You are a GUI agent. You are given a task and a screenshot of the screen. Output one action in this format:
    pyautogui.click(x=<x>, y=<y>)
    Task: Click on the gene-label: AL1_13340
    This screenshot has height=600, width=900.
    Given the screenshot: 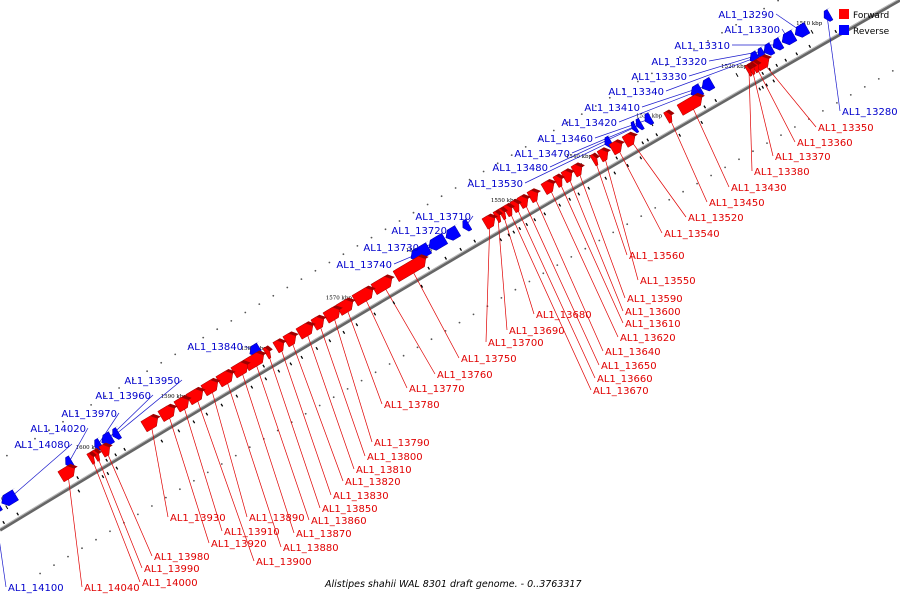 What is the action you would take?
    pyautogui.click(x=636, y=92)
    